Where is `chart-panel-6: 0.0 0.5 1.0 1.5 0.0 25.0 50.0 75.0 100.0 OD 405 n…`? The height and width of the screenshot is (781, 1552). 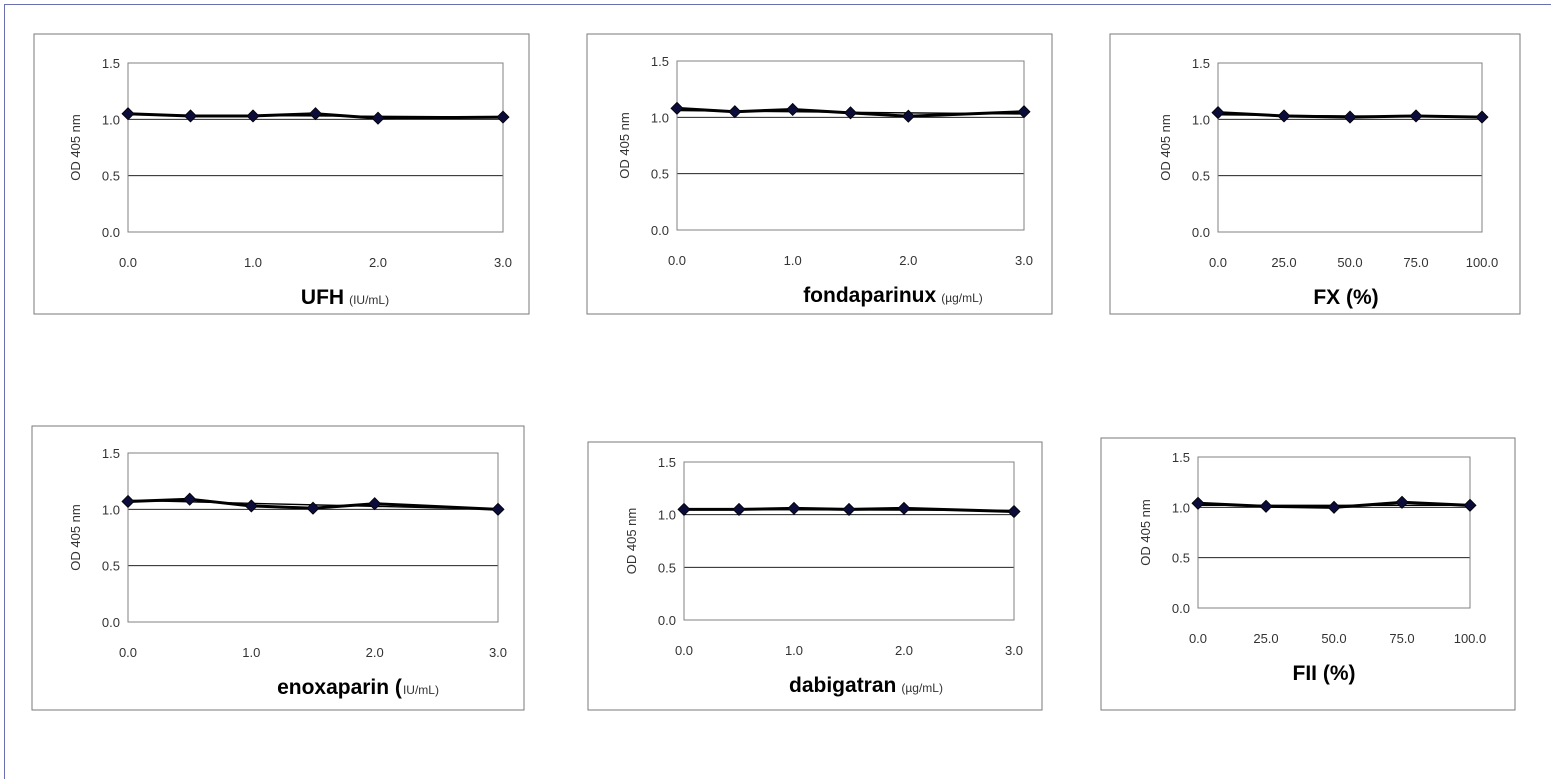 chart-panel-6: 0.0 0.5 1.0 1.5 0.0 25.0 50.0 75.0 100.0 OD 405 n… is located at coordinates (1308, 574).